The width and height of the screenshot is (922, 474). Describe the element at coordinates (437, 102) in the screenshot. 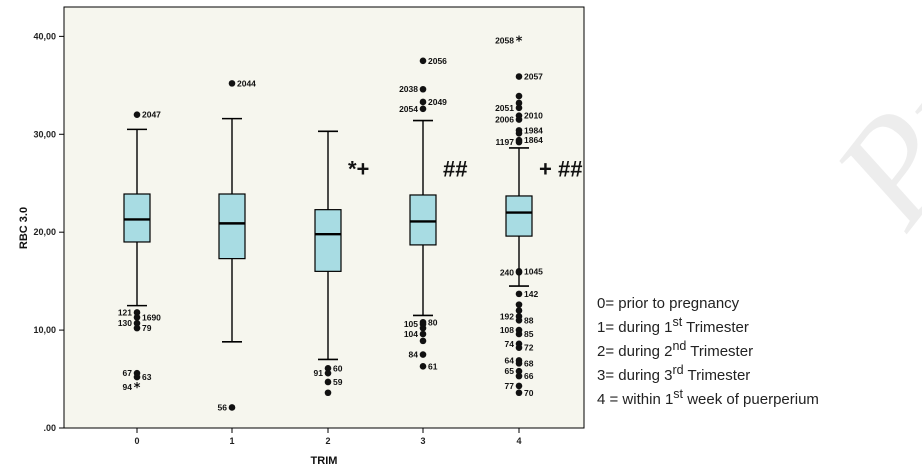

I see `outlier-label: 2049` at that location.